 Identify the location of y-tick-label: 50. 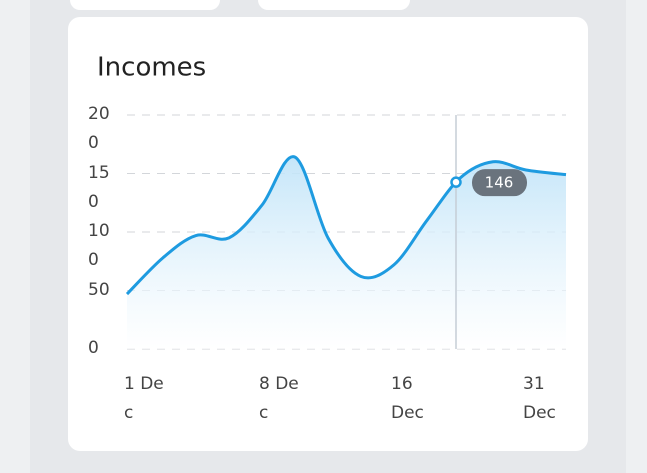
(99, 289).